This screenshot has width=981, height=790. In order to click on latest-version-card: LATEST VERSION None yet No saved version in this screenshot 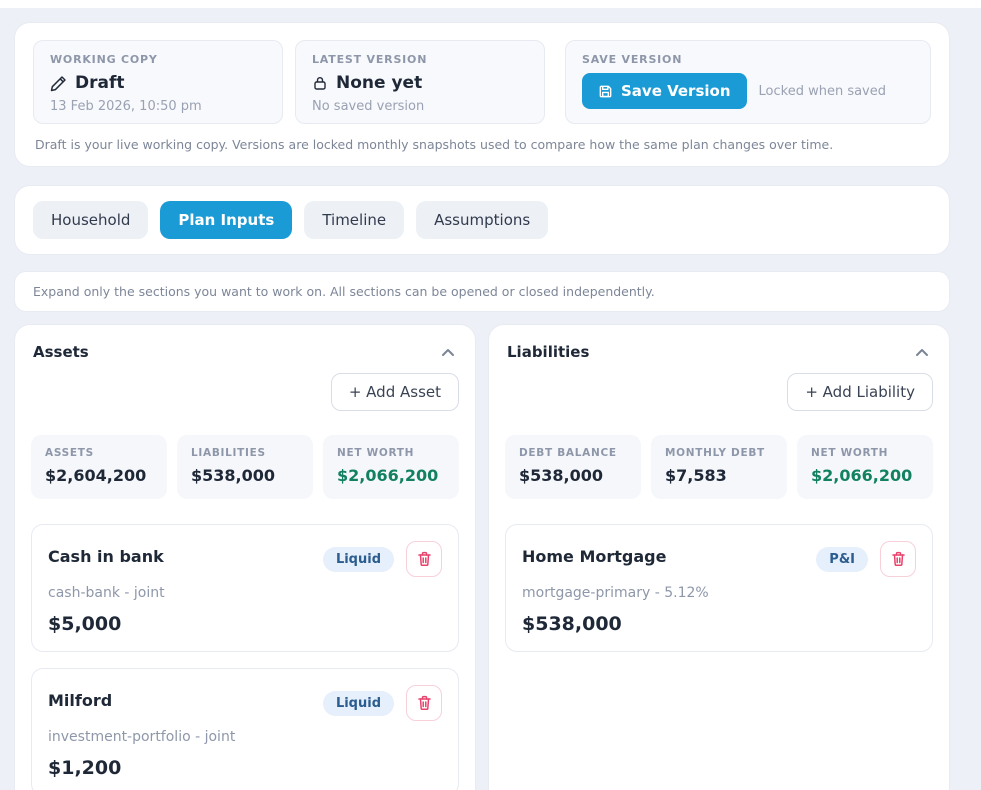, I will do `click(420, 82)`.